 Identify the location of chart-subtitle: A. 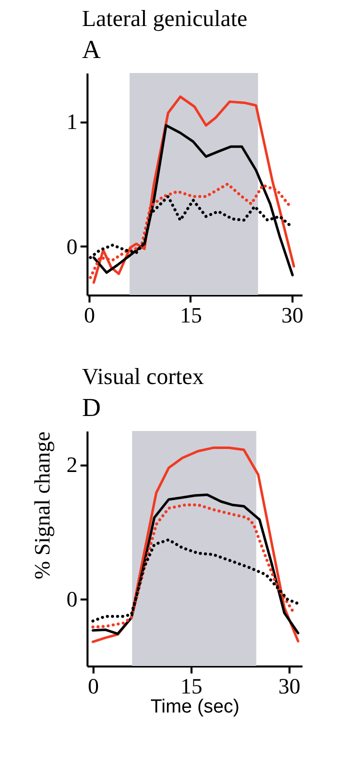
(91, 49).